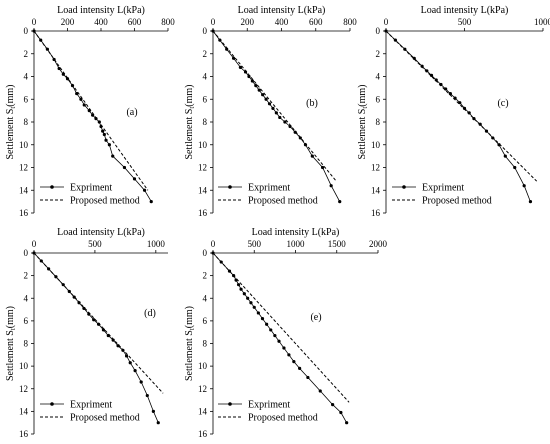 This screenshot has width=550, height=444. Describe the element at coordinates (150, 313) in the screenshot. I see `panel-label: (d)` at that location.